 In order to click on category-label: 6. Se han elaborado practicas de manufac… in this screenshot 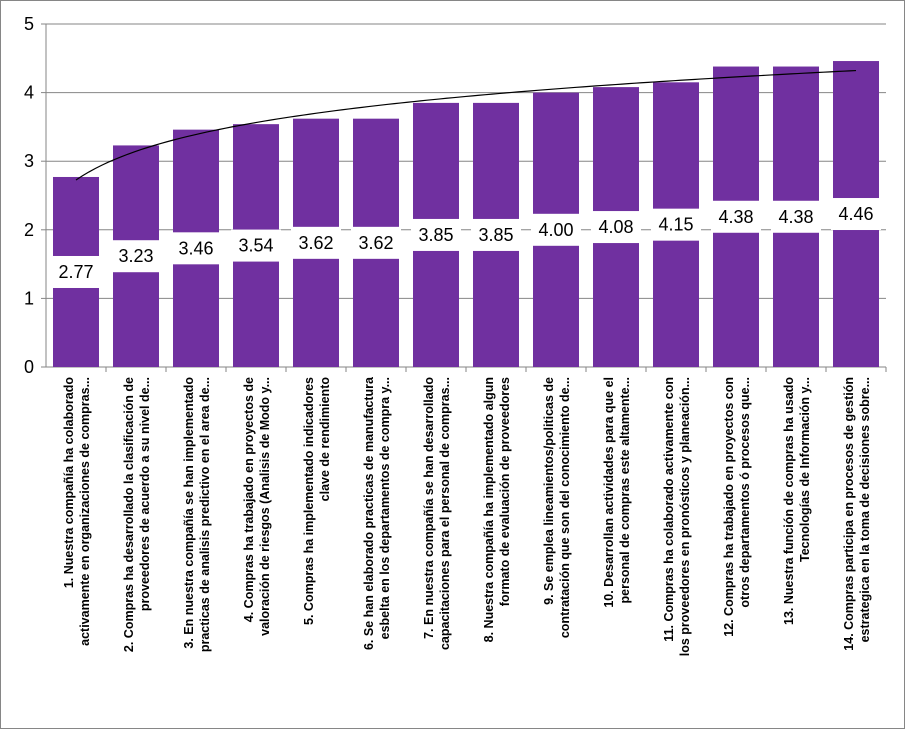, I will do `click(377, 513)`.